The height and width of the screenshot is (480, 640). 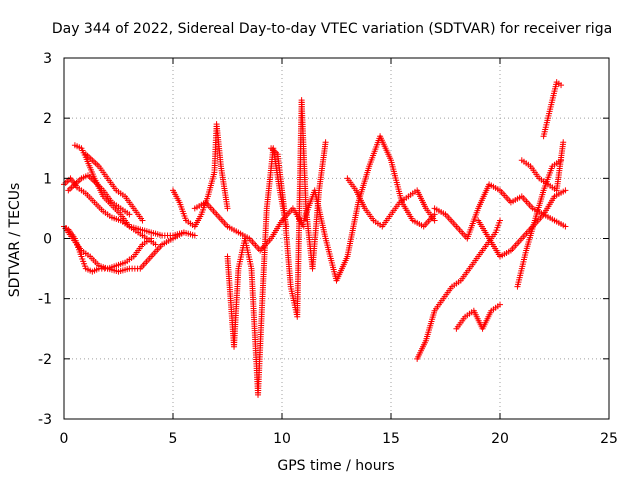 I want to click on y-tick-label: -2, so click(x=45, y=360).